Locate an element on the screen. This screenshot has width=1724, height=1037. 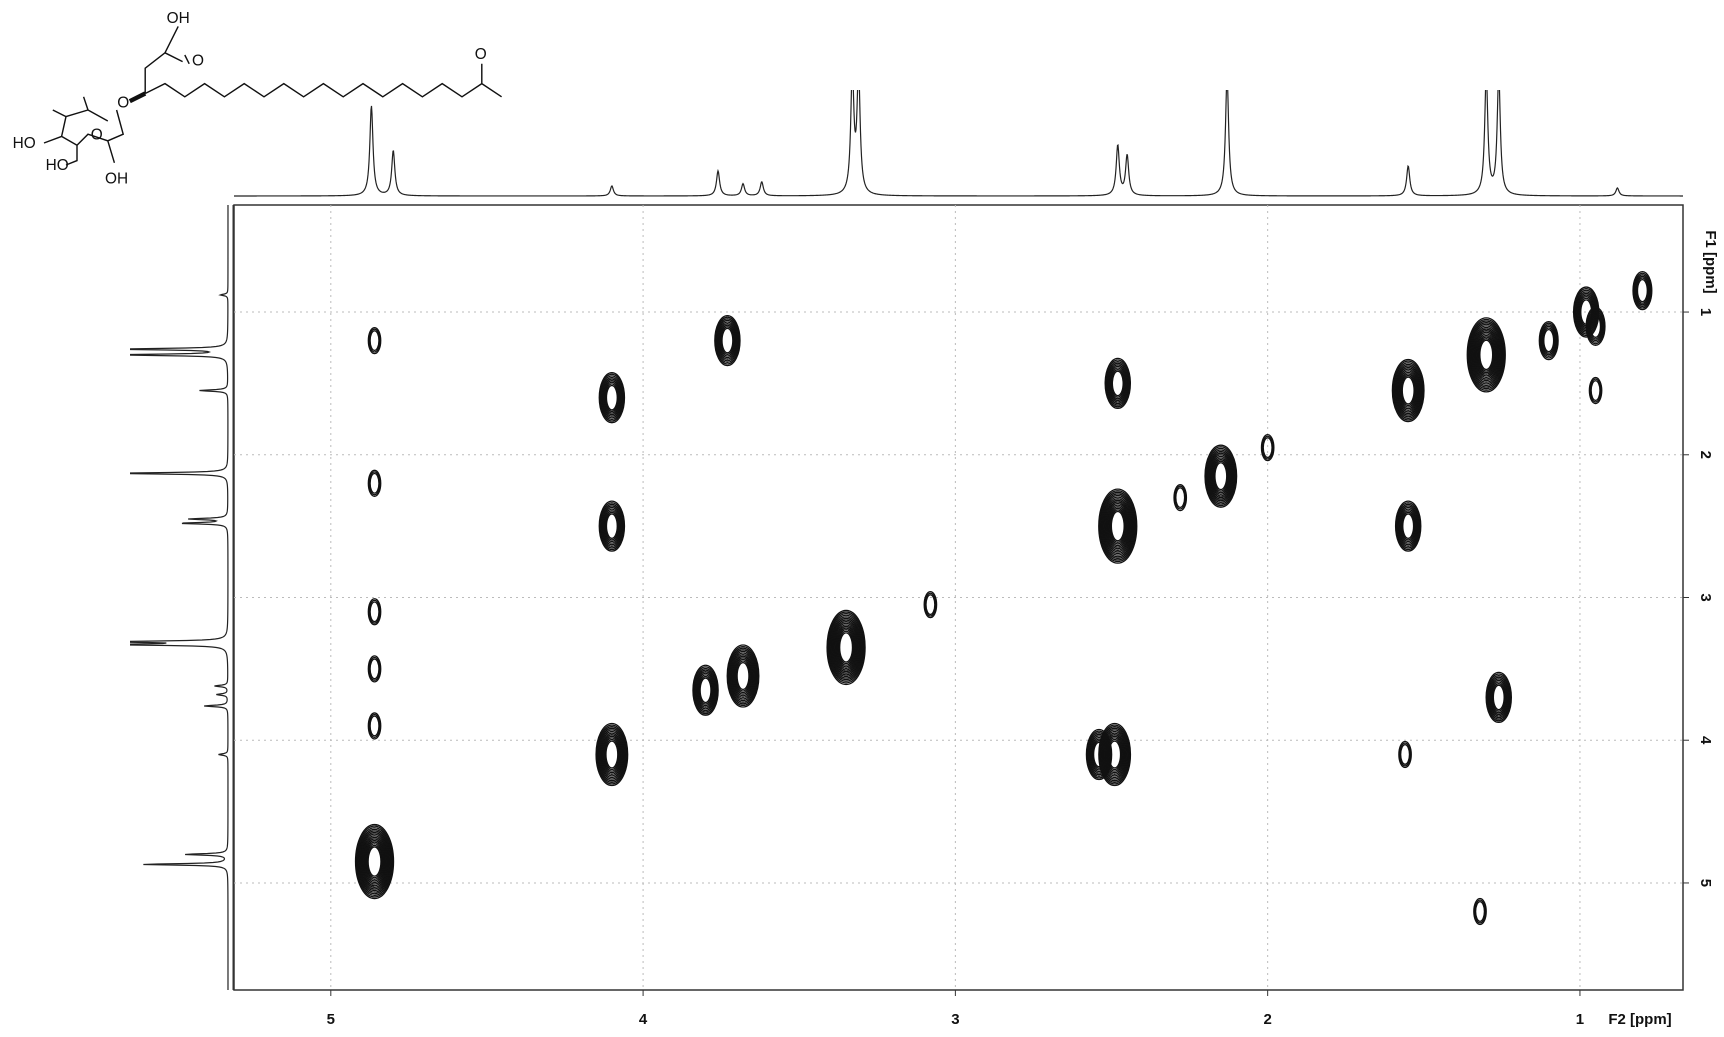
x-axis-label: F2 [ppm] is located at coordinates (1639, 1019).